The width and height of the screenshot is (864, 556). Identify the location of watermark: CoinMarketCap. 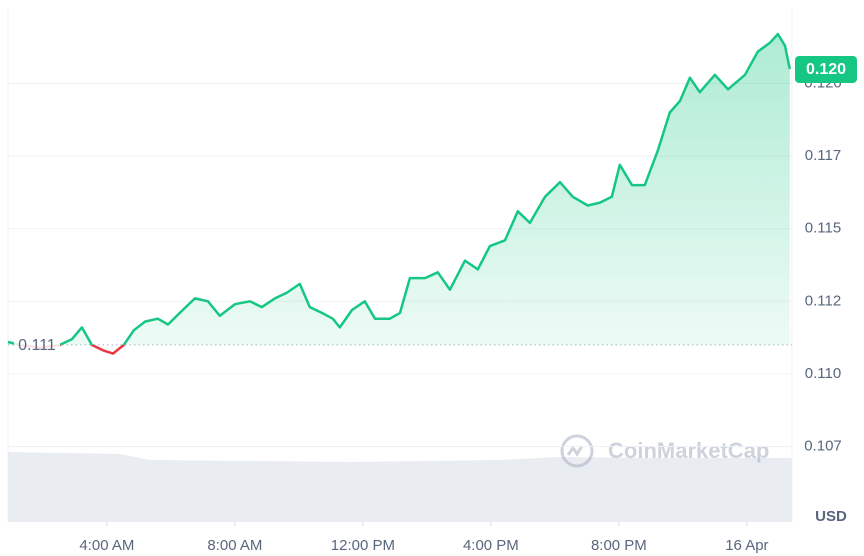
(664, 451).